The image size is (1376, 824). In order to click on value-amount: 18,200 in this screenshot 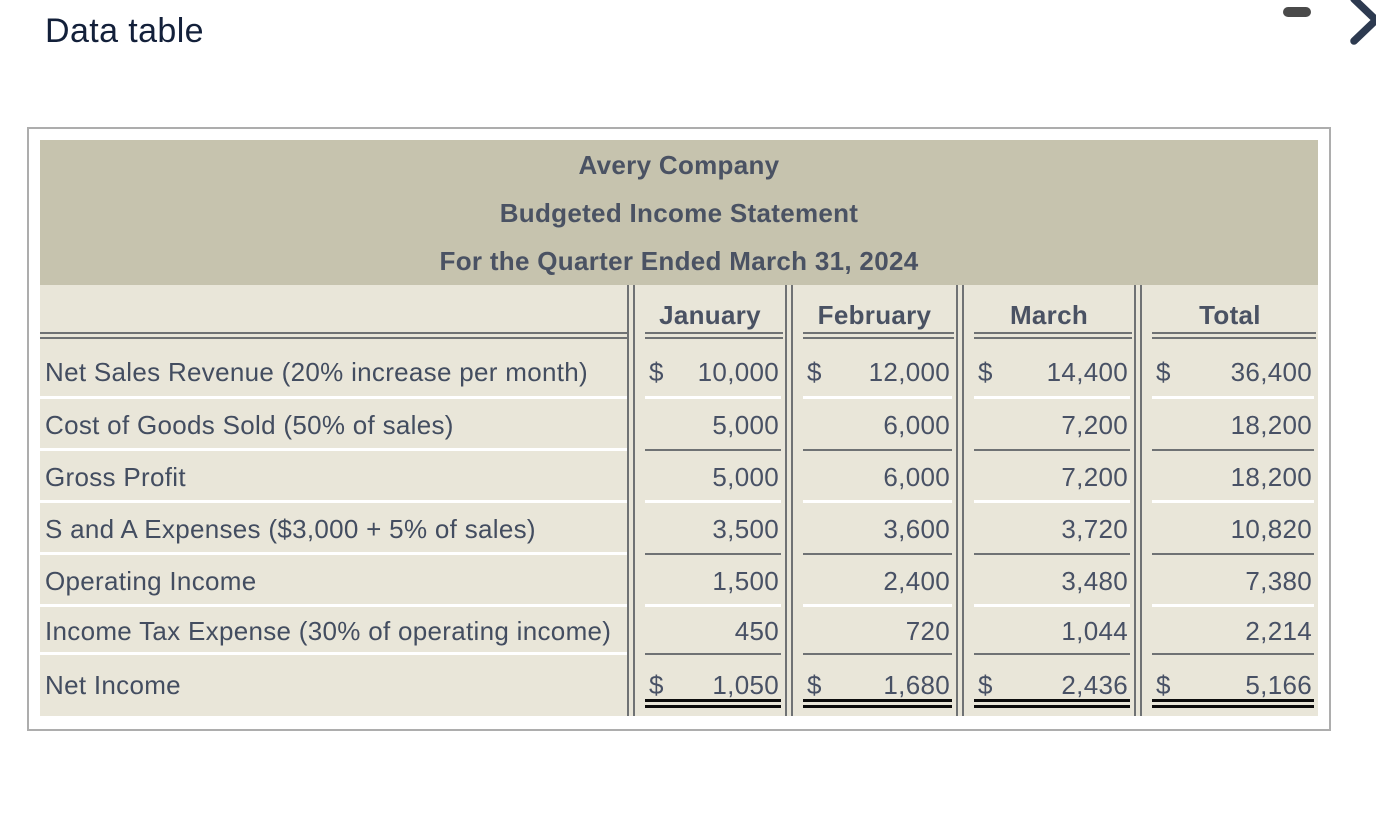, I will do `click(1271, 424)`.